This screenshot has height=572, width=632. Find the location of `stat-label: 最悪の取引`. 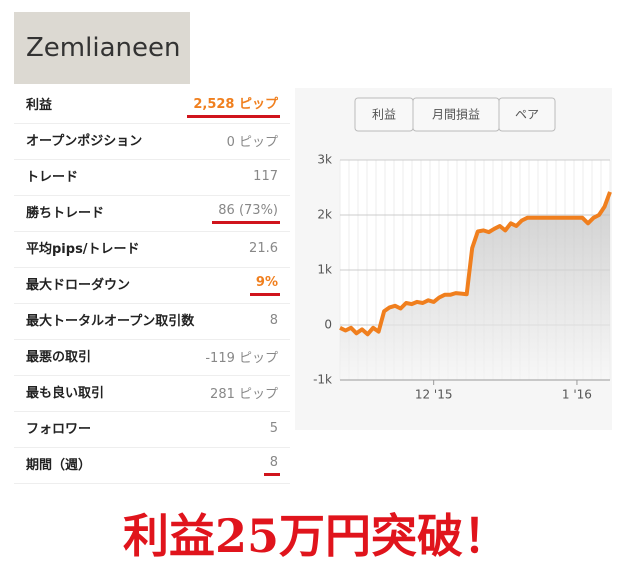

stat-label: 最悪の取引 is located at coordinates (59, 357).